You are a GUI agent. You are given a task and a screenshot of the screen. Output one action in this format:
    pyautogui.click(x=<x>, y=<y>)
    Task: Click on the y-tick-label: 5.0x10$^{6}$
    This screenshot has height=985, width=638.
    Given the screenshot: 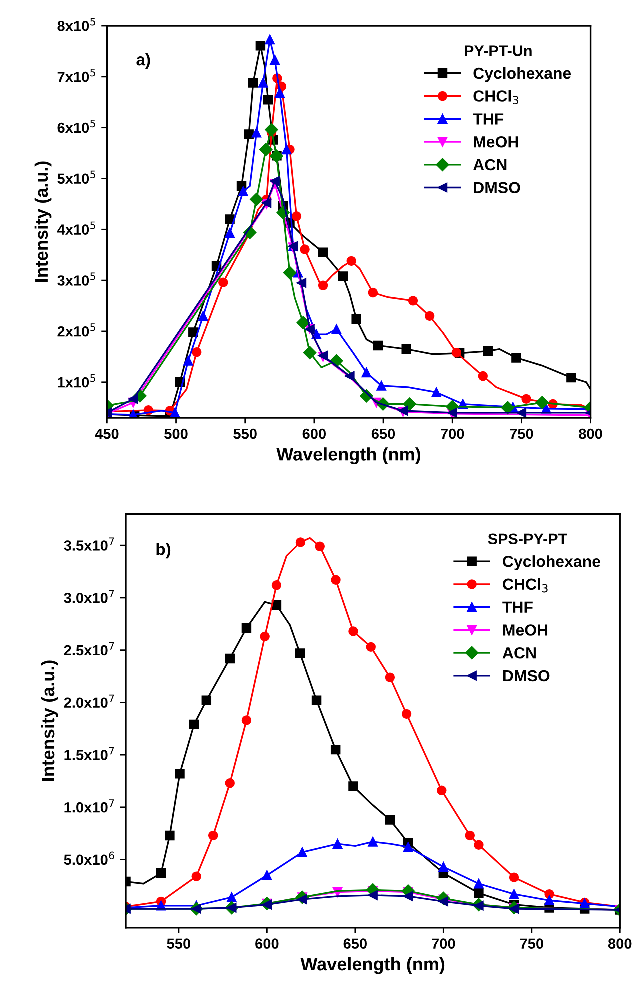 What is the action you would take?
    pyautogui.click(x=89, y=859)
    